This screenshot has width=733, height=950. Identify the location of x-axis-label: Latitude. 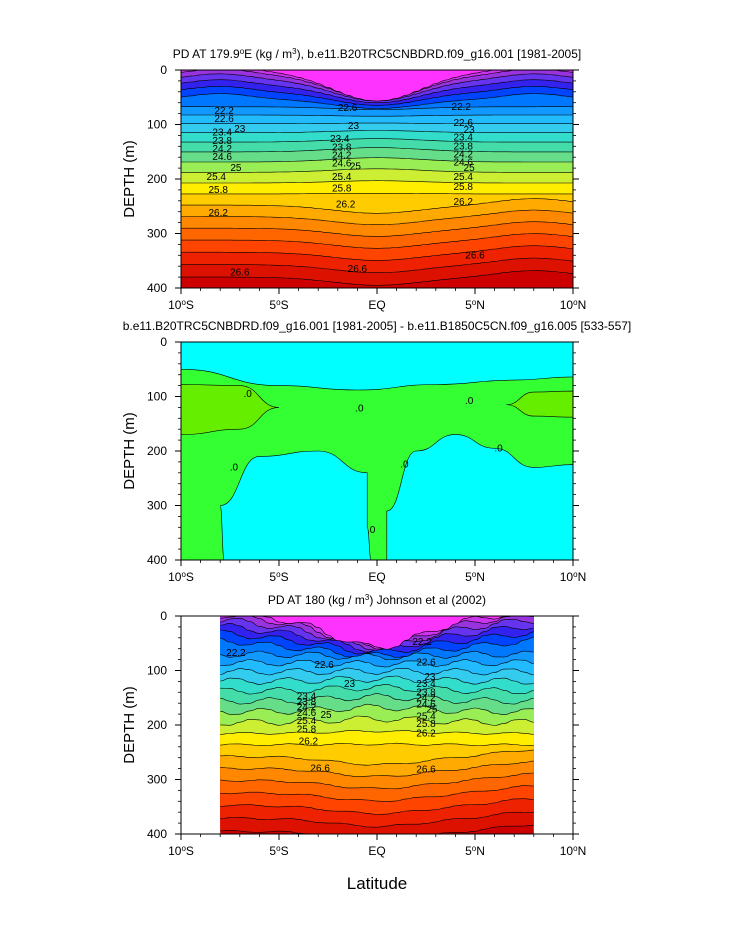
(377, 883).